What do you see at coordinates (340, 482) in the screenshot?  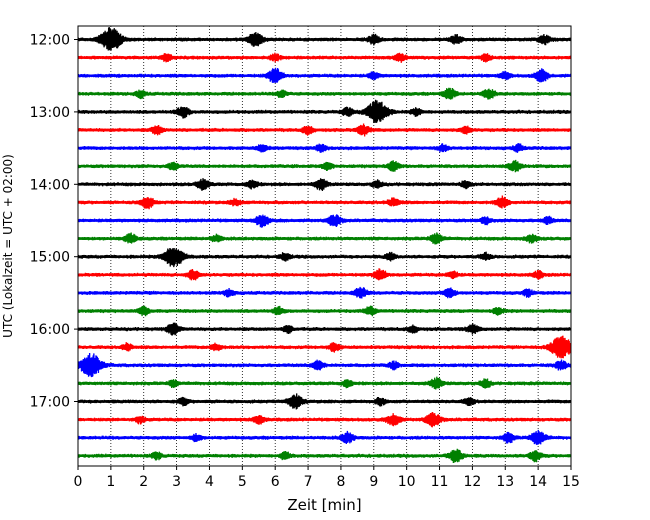 I see `x-tick-label: 8` at bounding box center [340, 482].